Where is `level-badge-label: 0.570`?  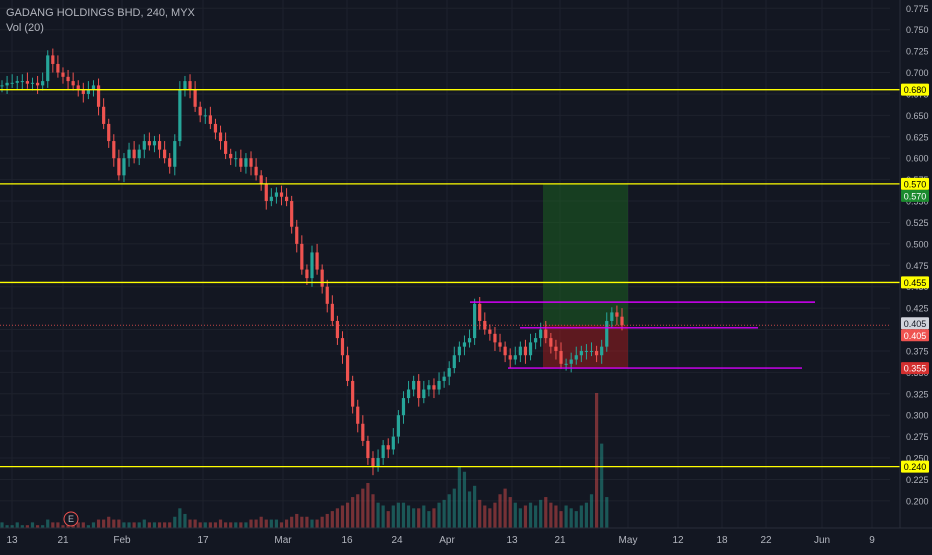
level-badge-label: 0.570 is located at coordinates (915, 184).